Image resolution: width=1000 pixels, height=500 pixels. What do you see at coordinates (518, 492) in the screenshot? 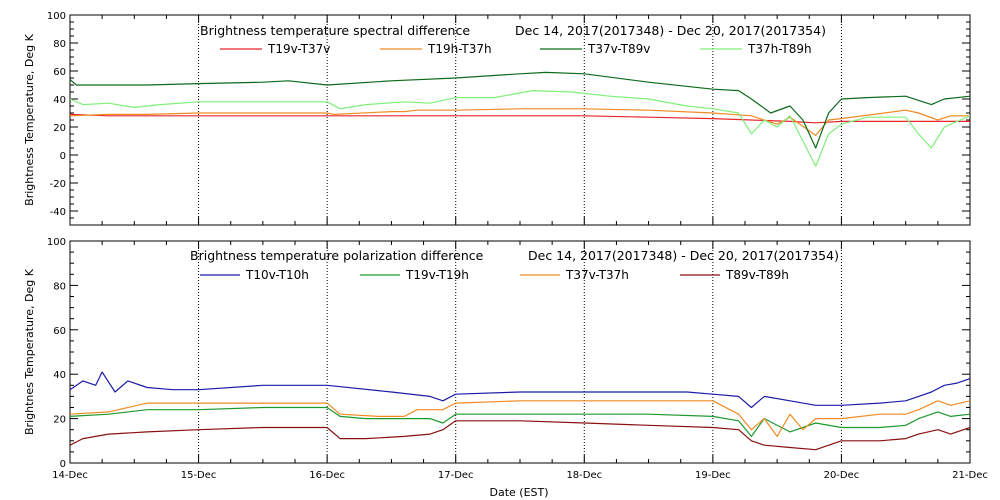
I see `x-axis-title: Date (EST)` at bounding box center [518, 492].